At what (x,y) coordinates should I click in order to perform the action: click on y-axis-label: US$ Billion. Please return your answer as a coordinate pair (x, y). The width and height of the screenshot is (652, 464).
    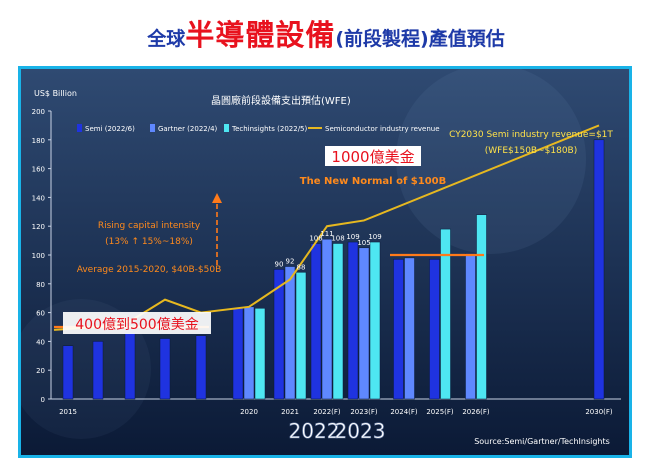
    Looking at the image, I should click on (55, 93).